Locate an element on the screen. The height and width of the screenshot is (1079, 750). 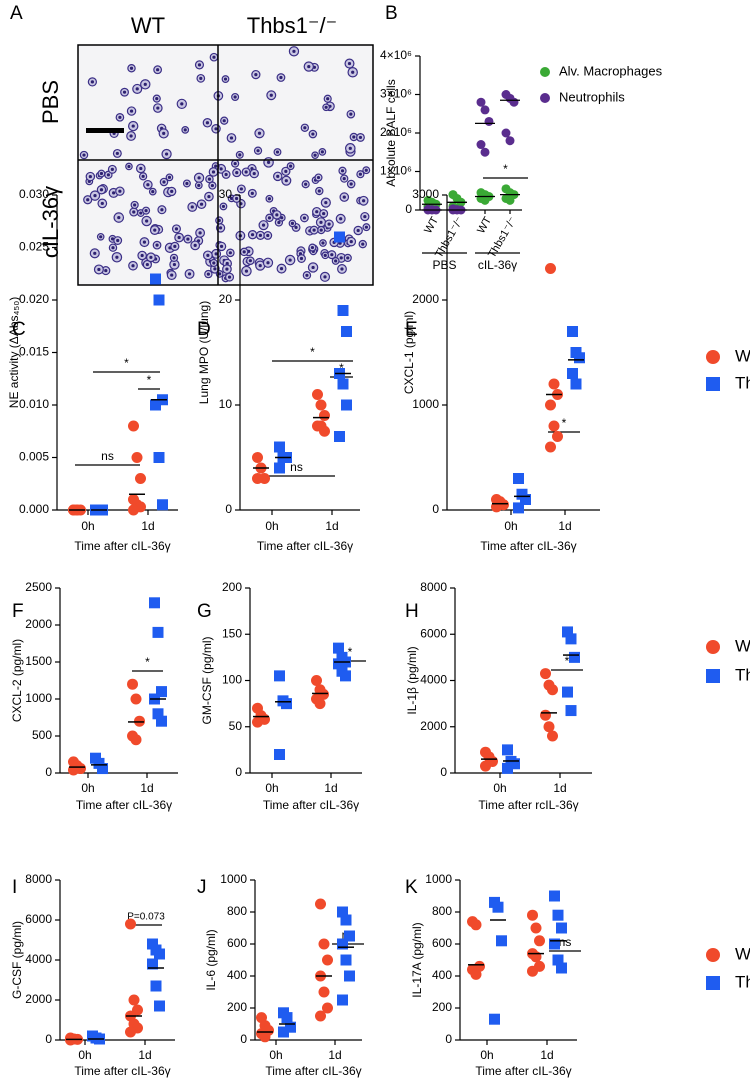
y-tick-label: 2000 is located at coordinates (38, 624).